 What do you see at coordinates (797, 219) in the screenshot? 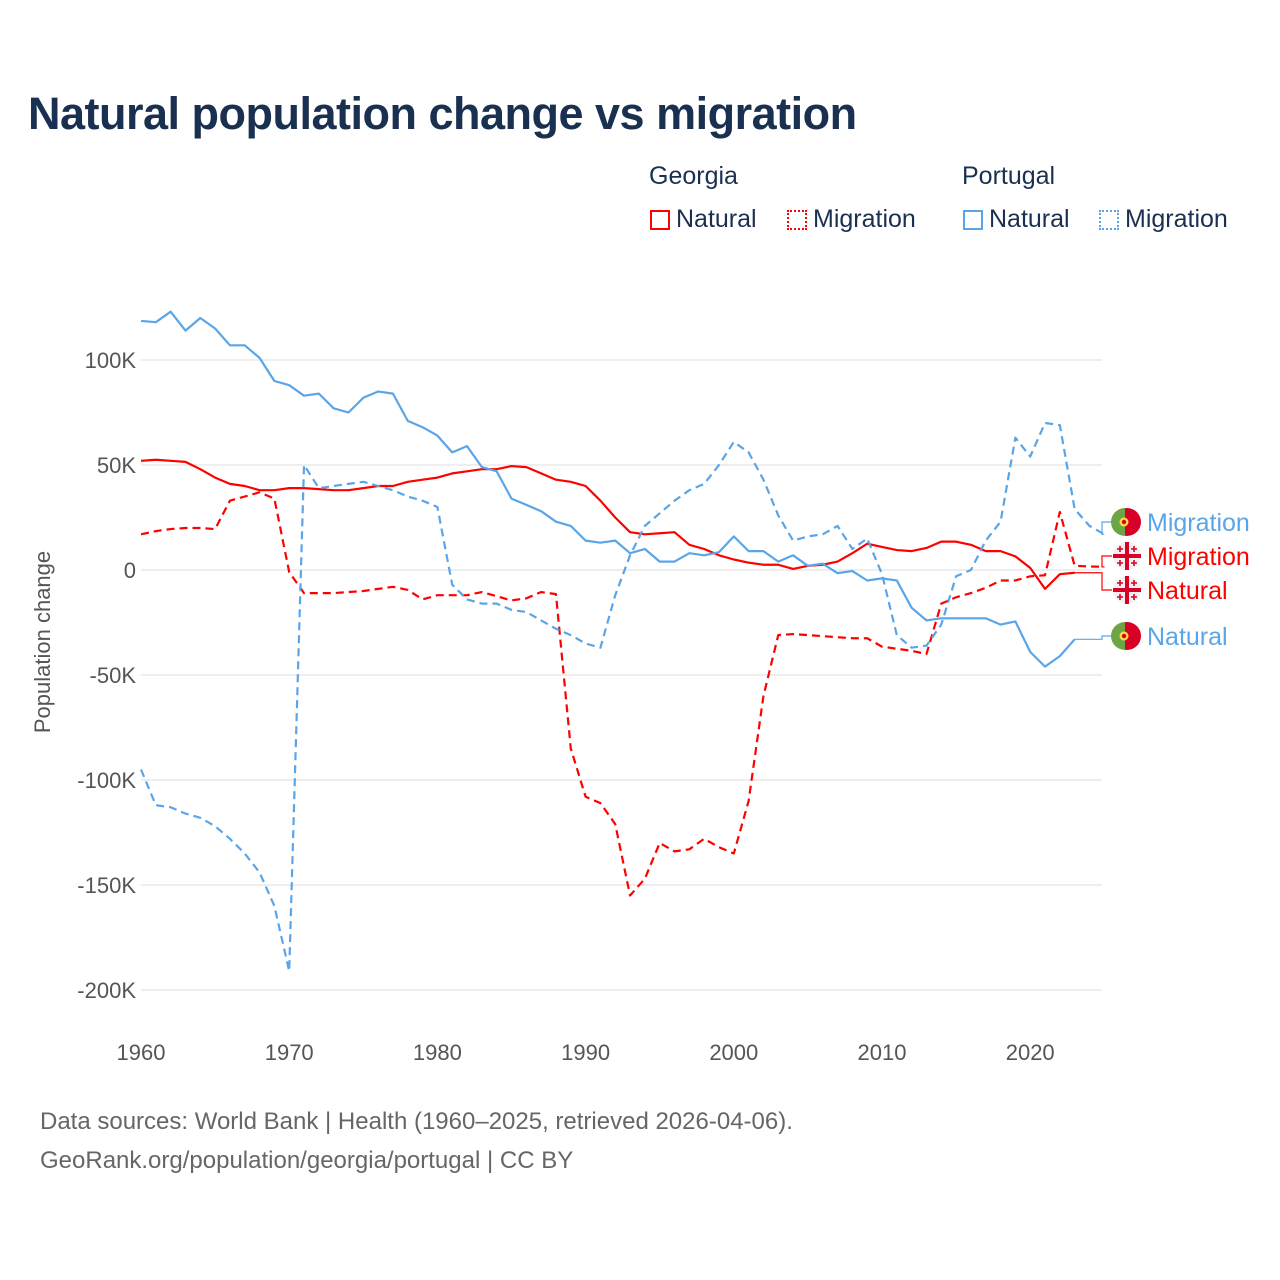
I see `legend-swatch-dotted-red` at bounding box center [797, 219].